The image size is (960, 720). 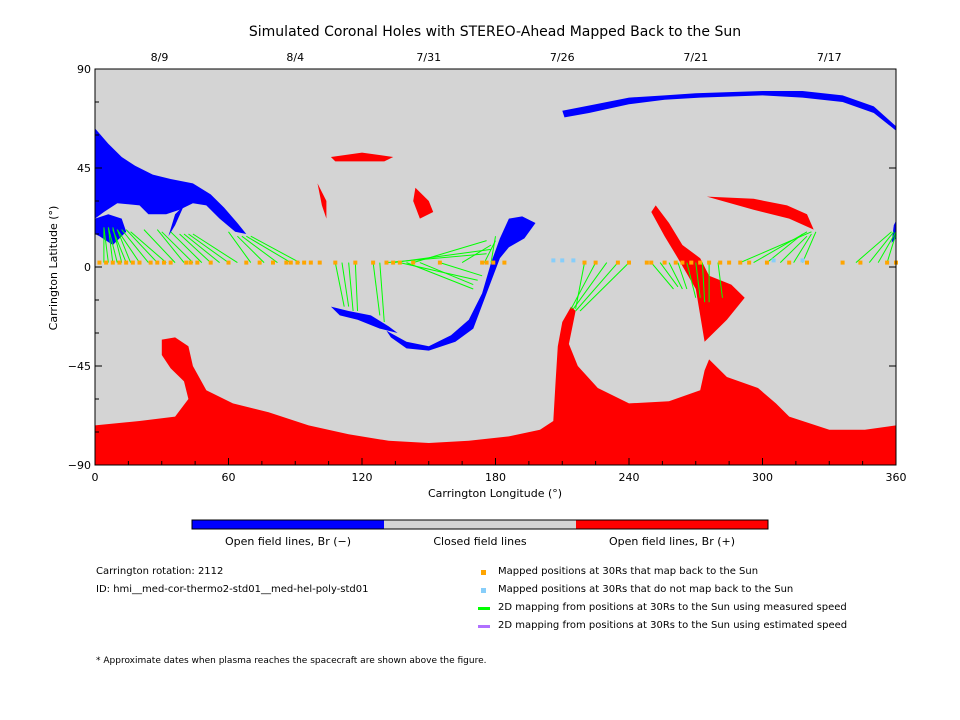 I want to click on top-date-label-3: 7/26, so click(x=562, y=57).